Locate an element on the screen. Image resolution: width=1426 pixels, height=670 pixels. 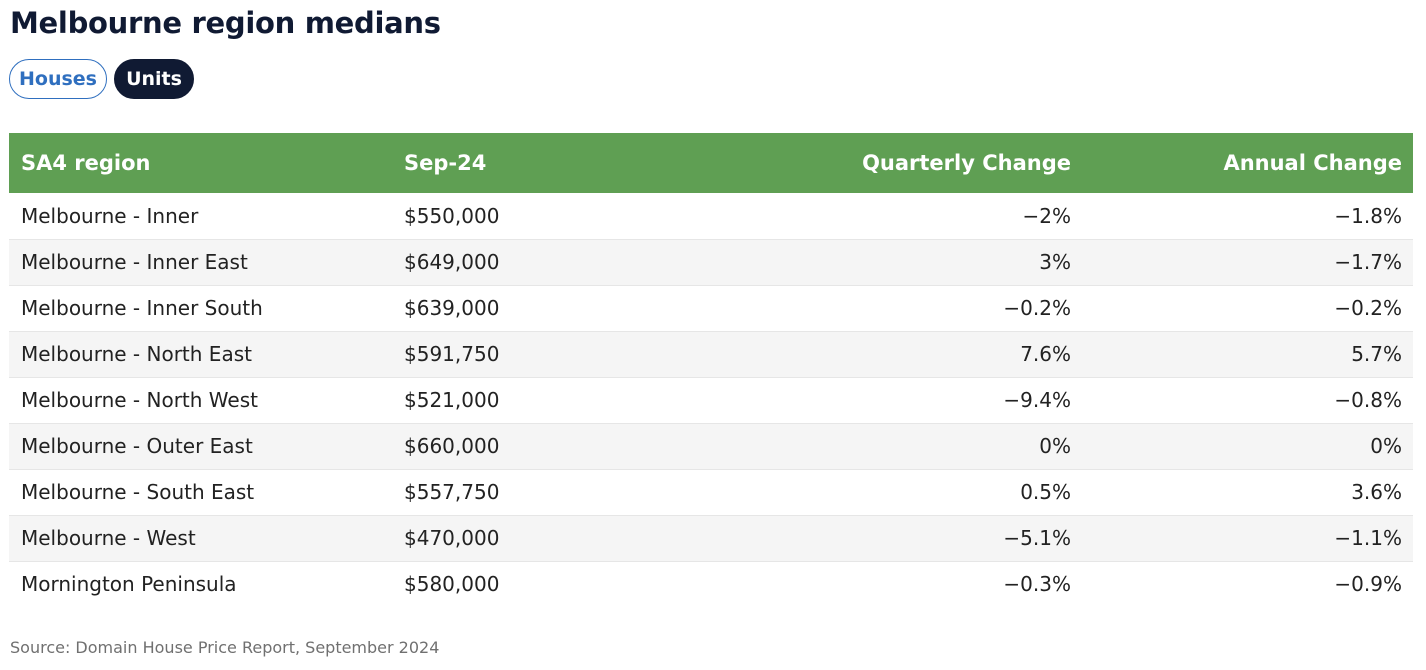
region-cell: Melbourne - Inner South is located at coordinates (200, 307).